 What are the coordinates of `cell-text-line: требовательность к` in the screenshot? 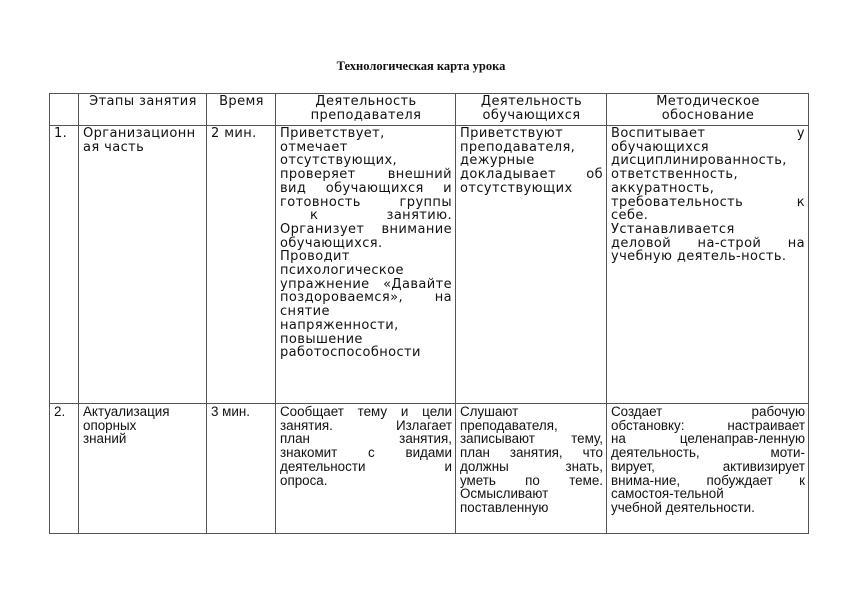 It's located at (708, 202).